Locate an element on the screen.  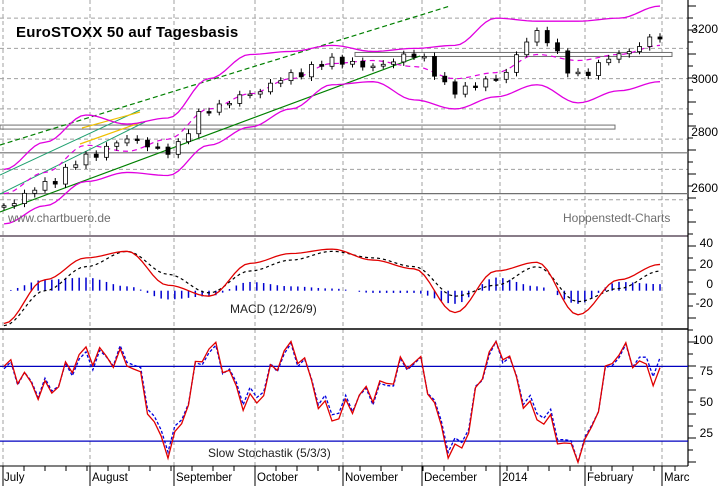
macd-tick-0: 0 is located at coordinates (709, 284).